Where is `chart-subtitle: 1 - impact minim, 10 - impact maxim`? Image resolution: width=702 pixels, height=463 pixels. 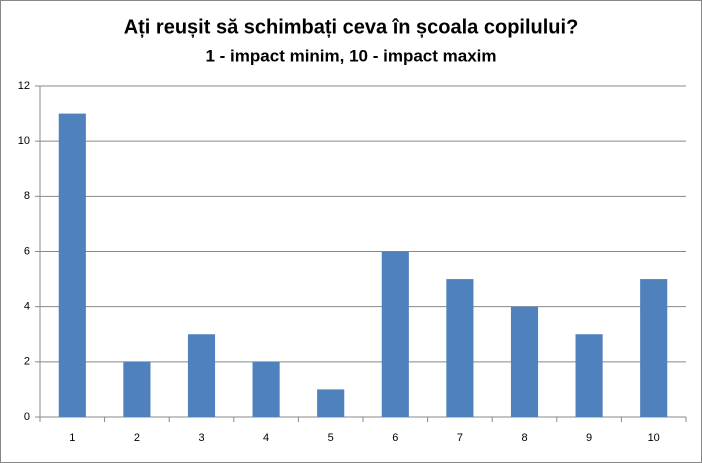 chart-subtitle: 1 - impact minim, 10 - impact maxim is located at coordinates (351, 55).